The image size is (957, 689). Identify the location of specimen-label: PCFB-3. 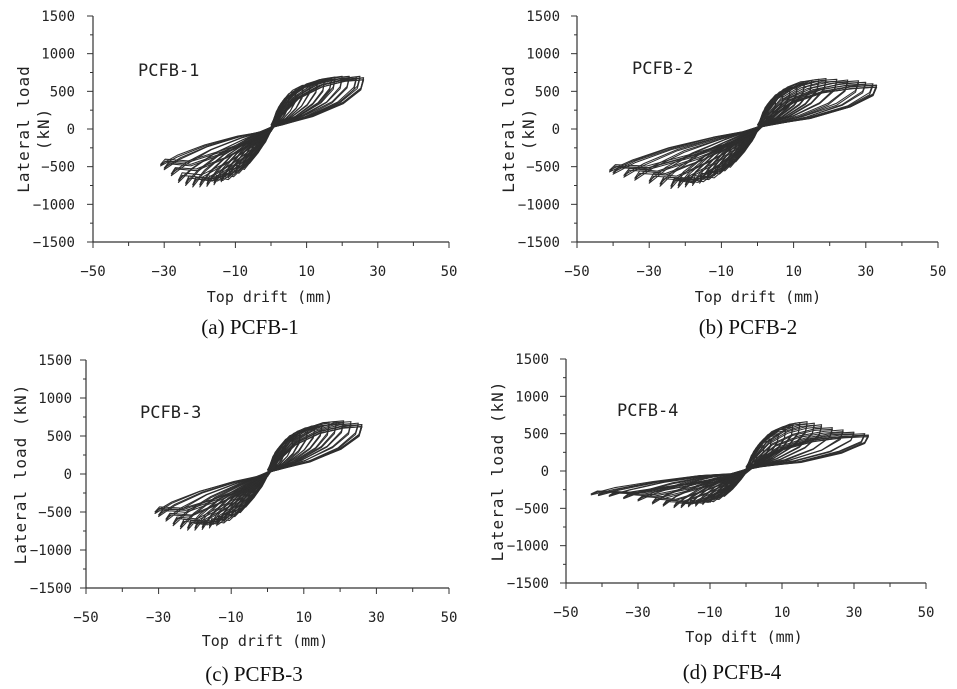
(170, 413).